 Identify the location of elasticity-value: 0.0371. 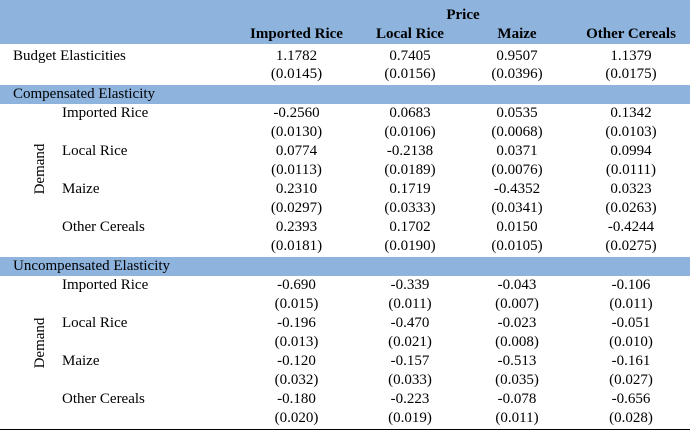
(517, 151).